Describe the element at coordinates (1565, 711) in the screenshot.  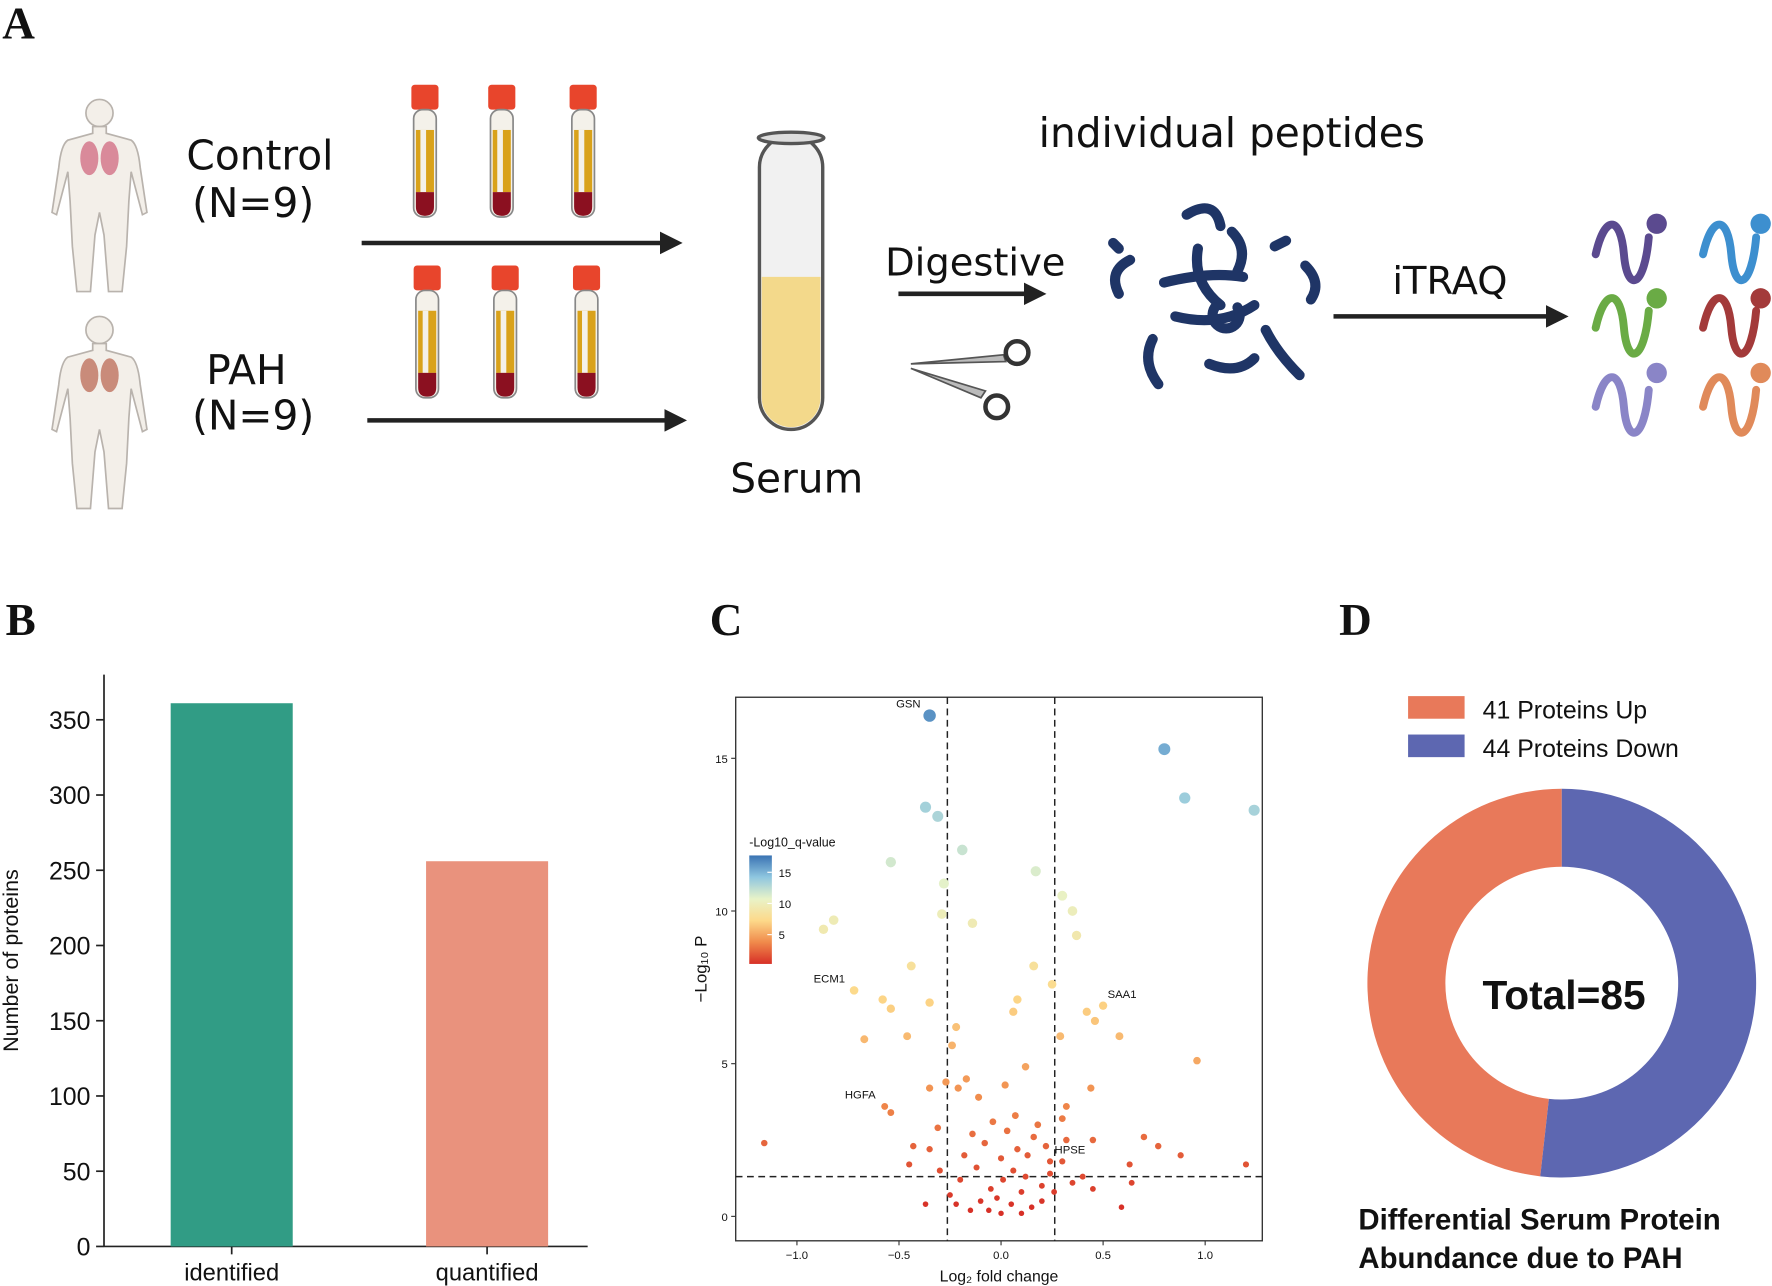
I see `legend-label: 41 Proteins Up` at that location.